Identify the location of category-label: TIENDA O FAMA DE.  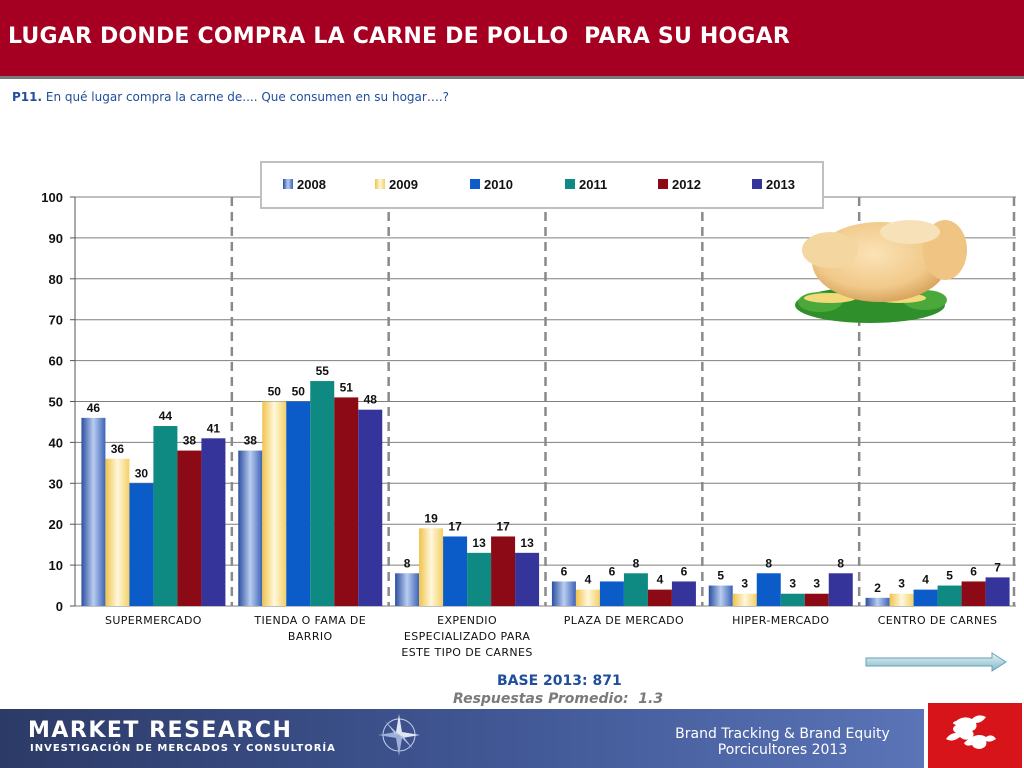
(309, 620).